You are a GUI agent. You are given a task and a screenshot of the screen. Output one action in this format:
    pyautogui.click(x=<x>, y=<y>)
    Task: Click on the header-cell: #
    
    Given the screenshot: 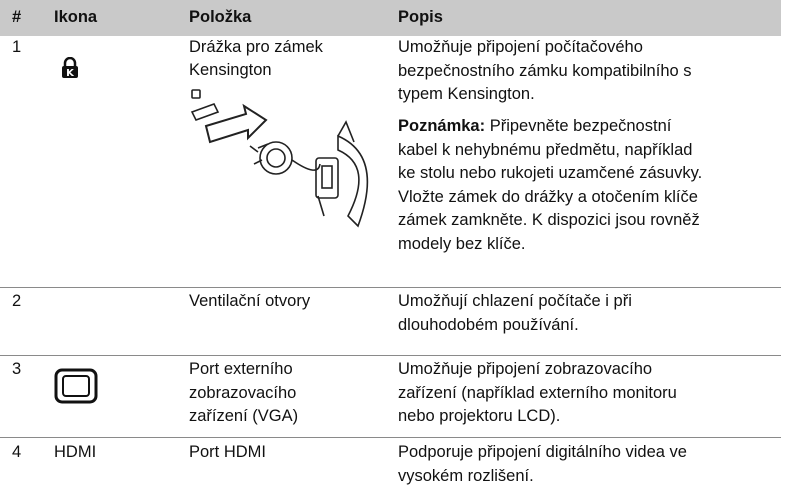 What is the action you would take?
    pyautogui.click(x=17, y=17)
    